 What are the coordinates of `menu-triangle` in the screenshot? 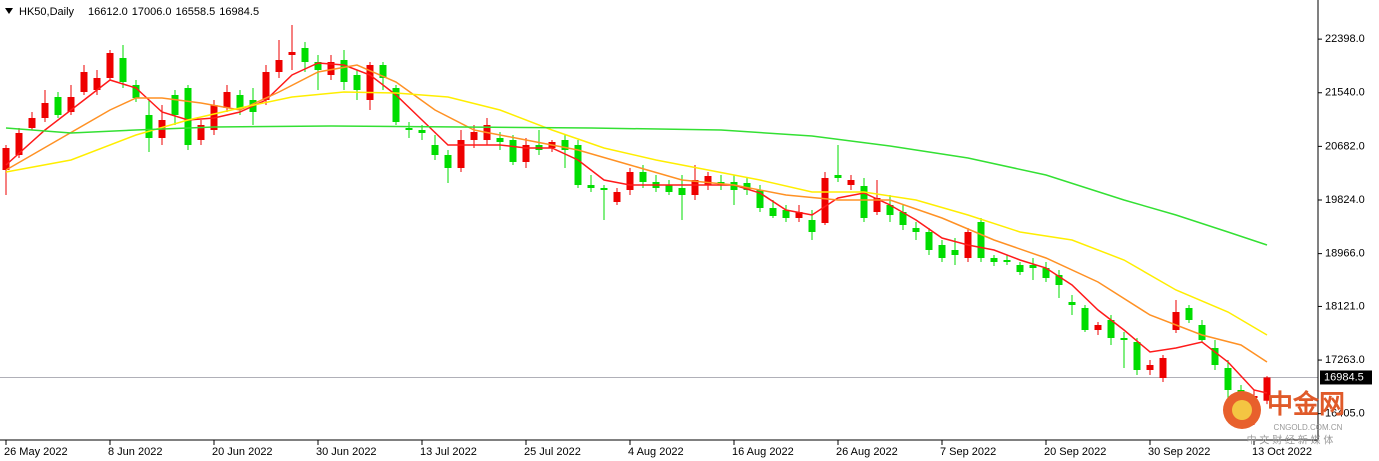 It's located at (9, 11).